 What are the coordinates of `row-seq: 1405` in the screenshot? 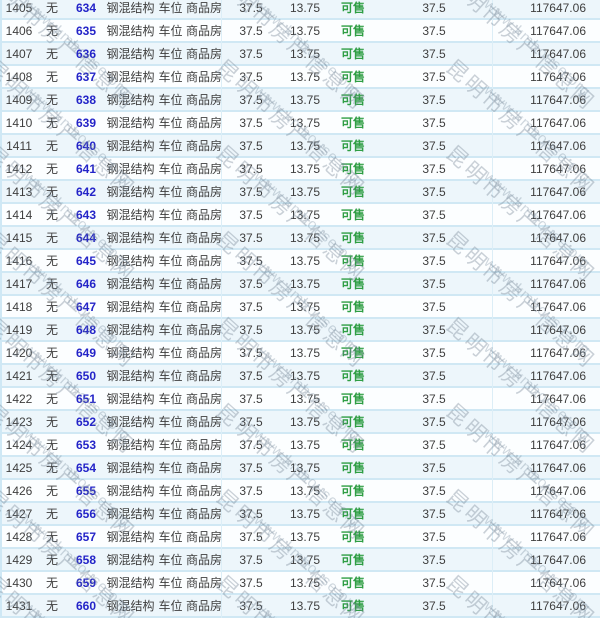 It's located at (19, 7).